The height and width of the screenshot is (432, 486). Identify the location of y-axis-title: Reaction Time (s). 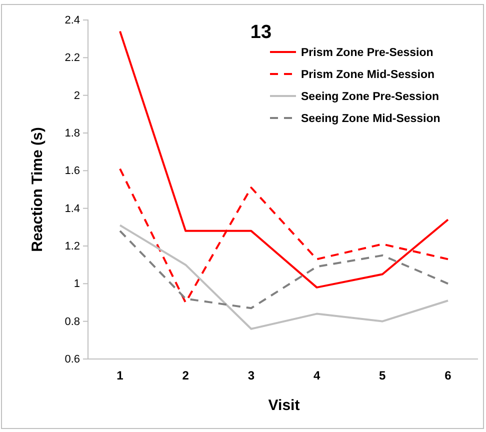
(37, 189).